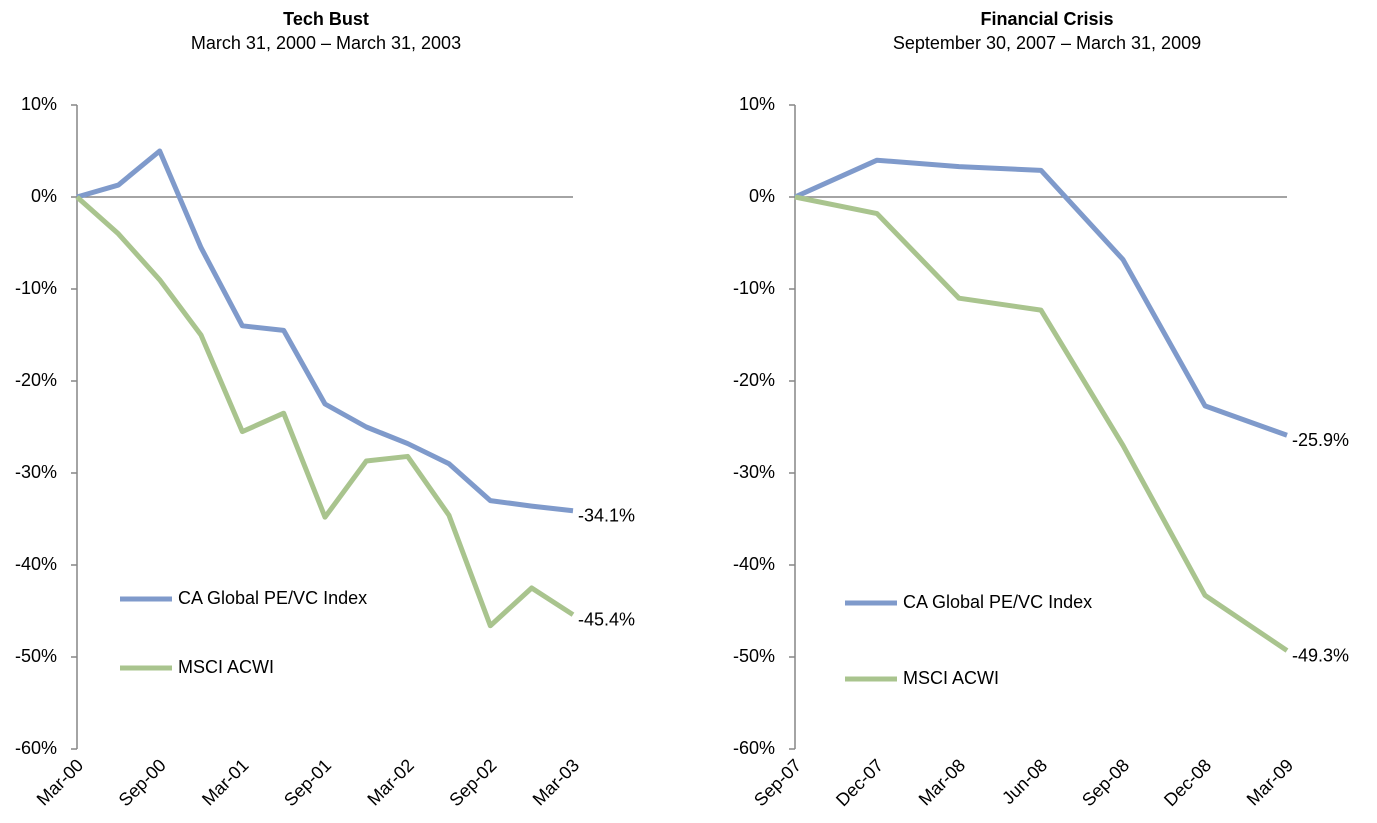  What do you see at coordinates (1024, 781) in the screenshot?
I see `x-tick-label: Jun-08` at bounding box center [1024, 781].